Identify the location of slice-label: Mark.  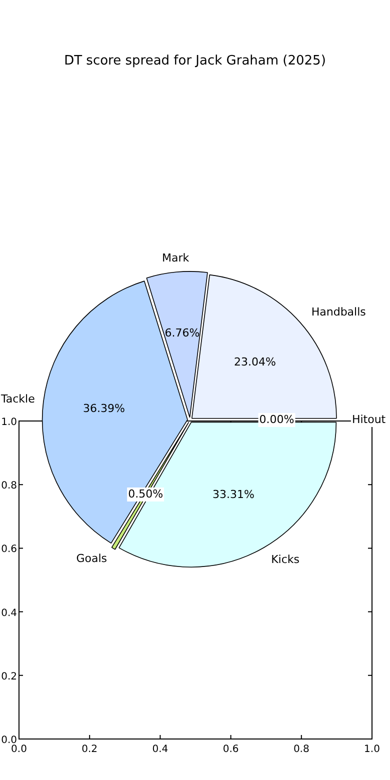
(176, 258).